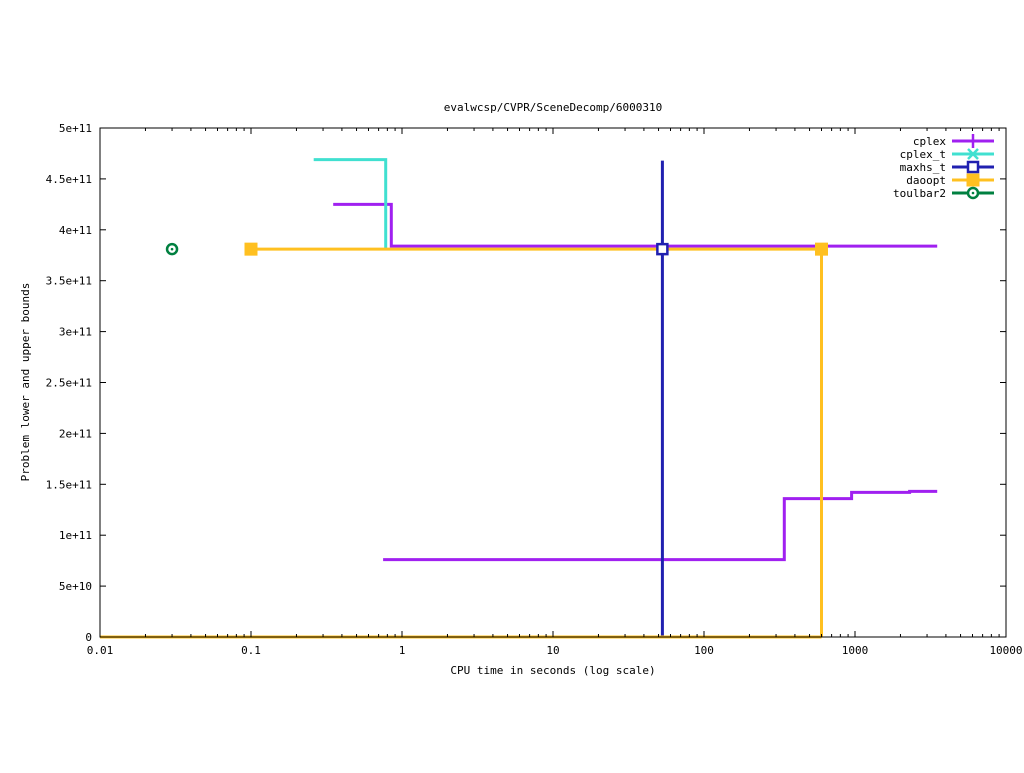 The height and width of the screenshot is (773, 1024). Describe the element at coordinates (69, 179) in the screenshot. I see `y-tick-label: 4.5e+11` at that location.